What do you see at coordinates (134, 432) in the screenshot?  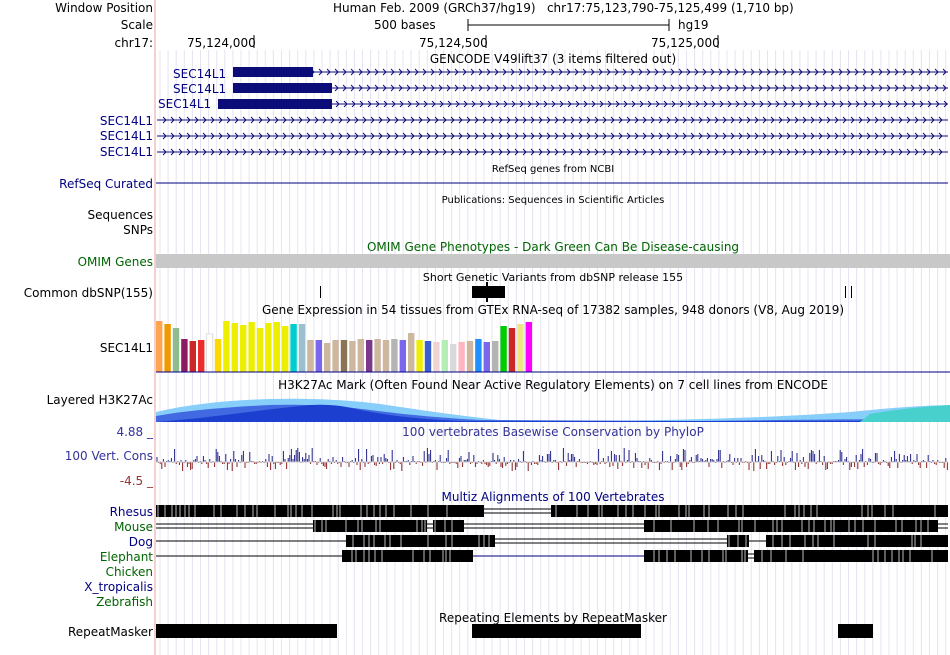 I see `phylop-max-label: 4.88 _` at bounding box center [134, 432].